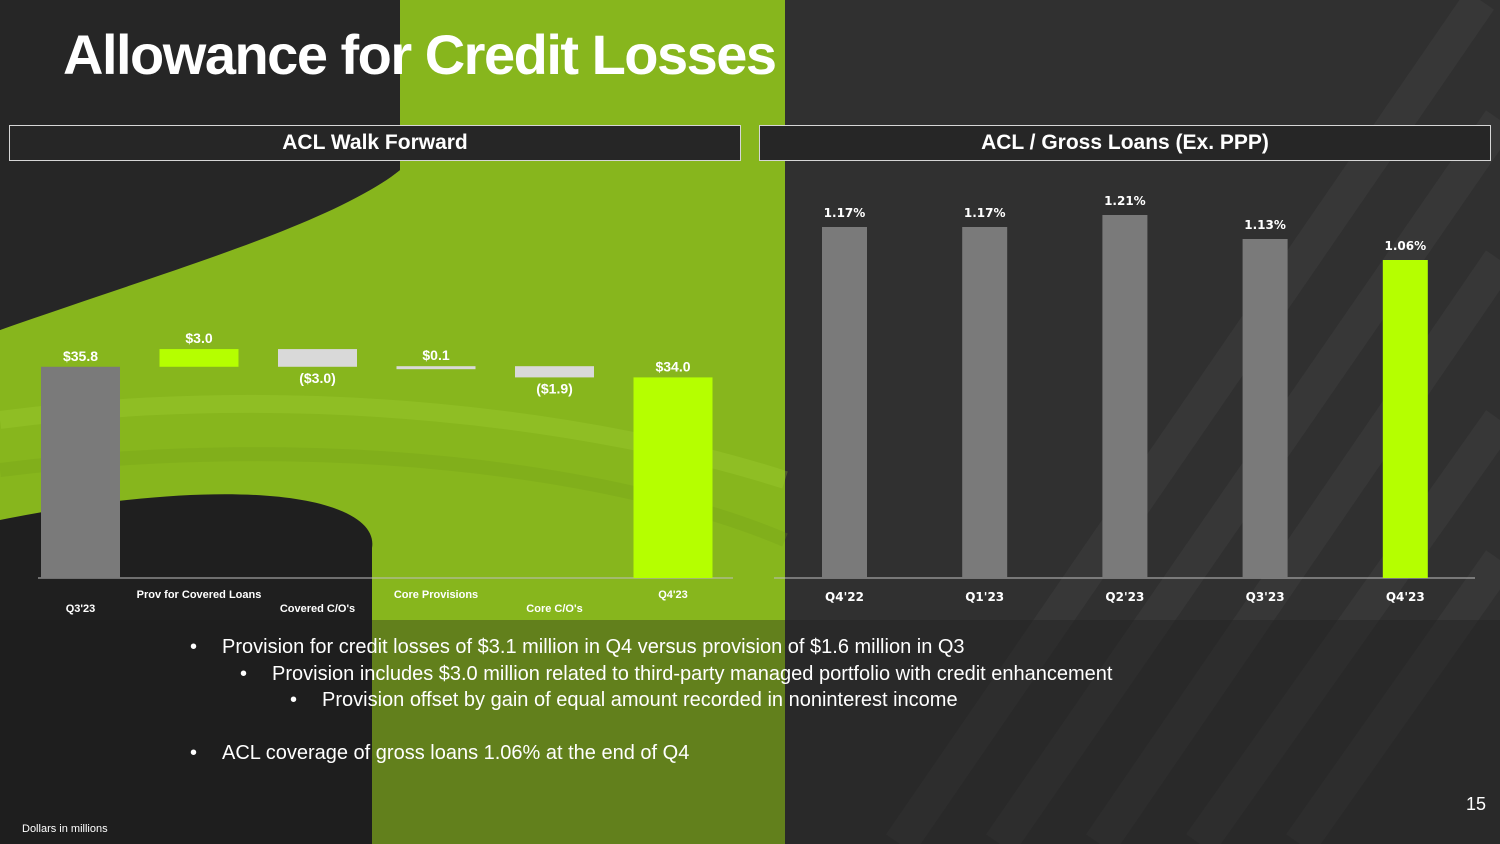 The image size is (1500, 844). Describe the element at coordinates (375, 143) in the screenshot. I see `acl-walk-forward-header: ACL Walk Forward` at that location.